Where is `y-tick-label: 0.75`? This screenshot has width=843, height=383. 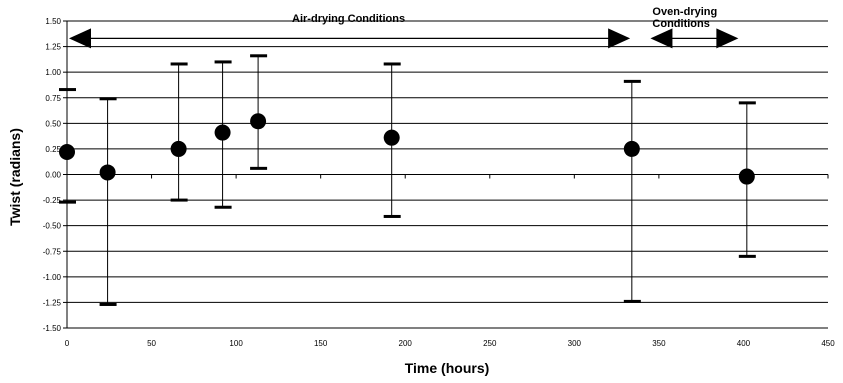
y-tick-label: 0.75 is located at coordinates (53, 98).